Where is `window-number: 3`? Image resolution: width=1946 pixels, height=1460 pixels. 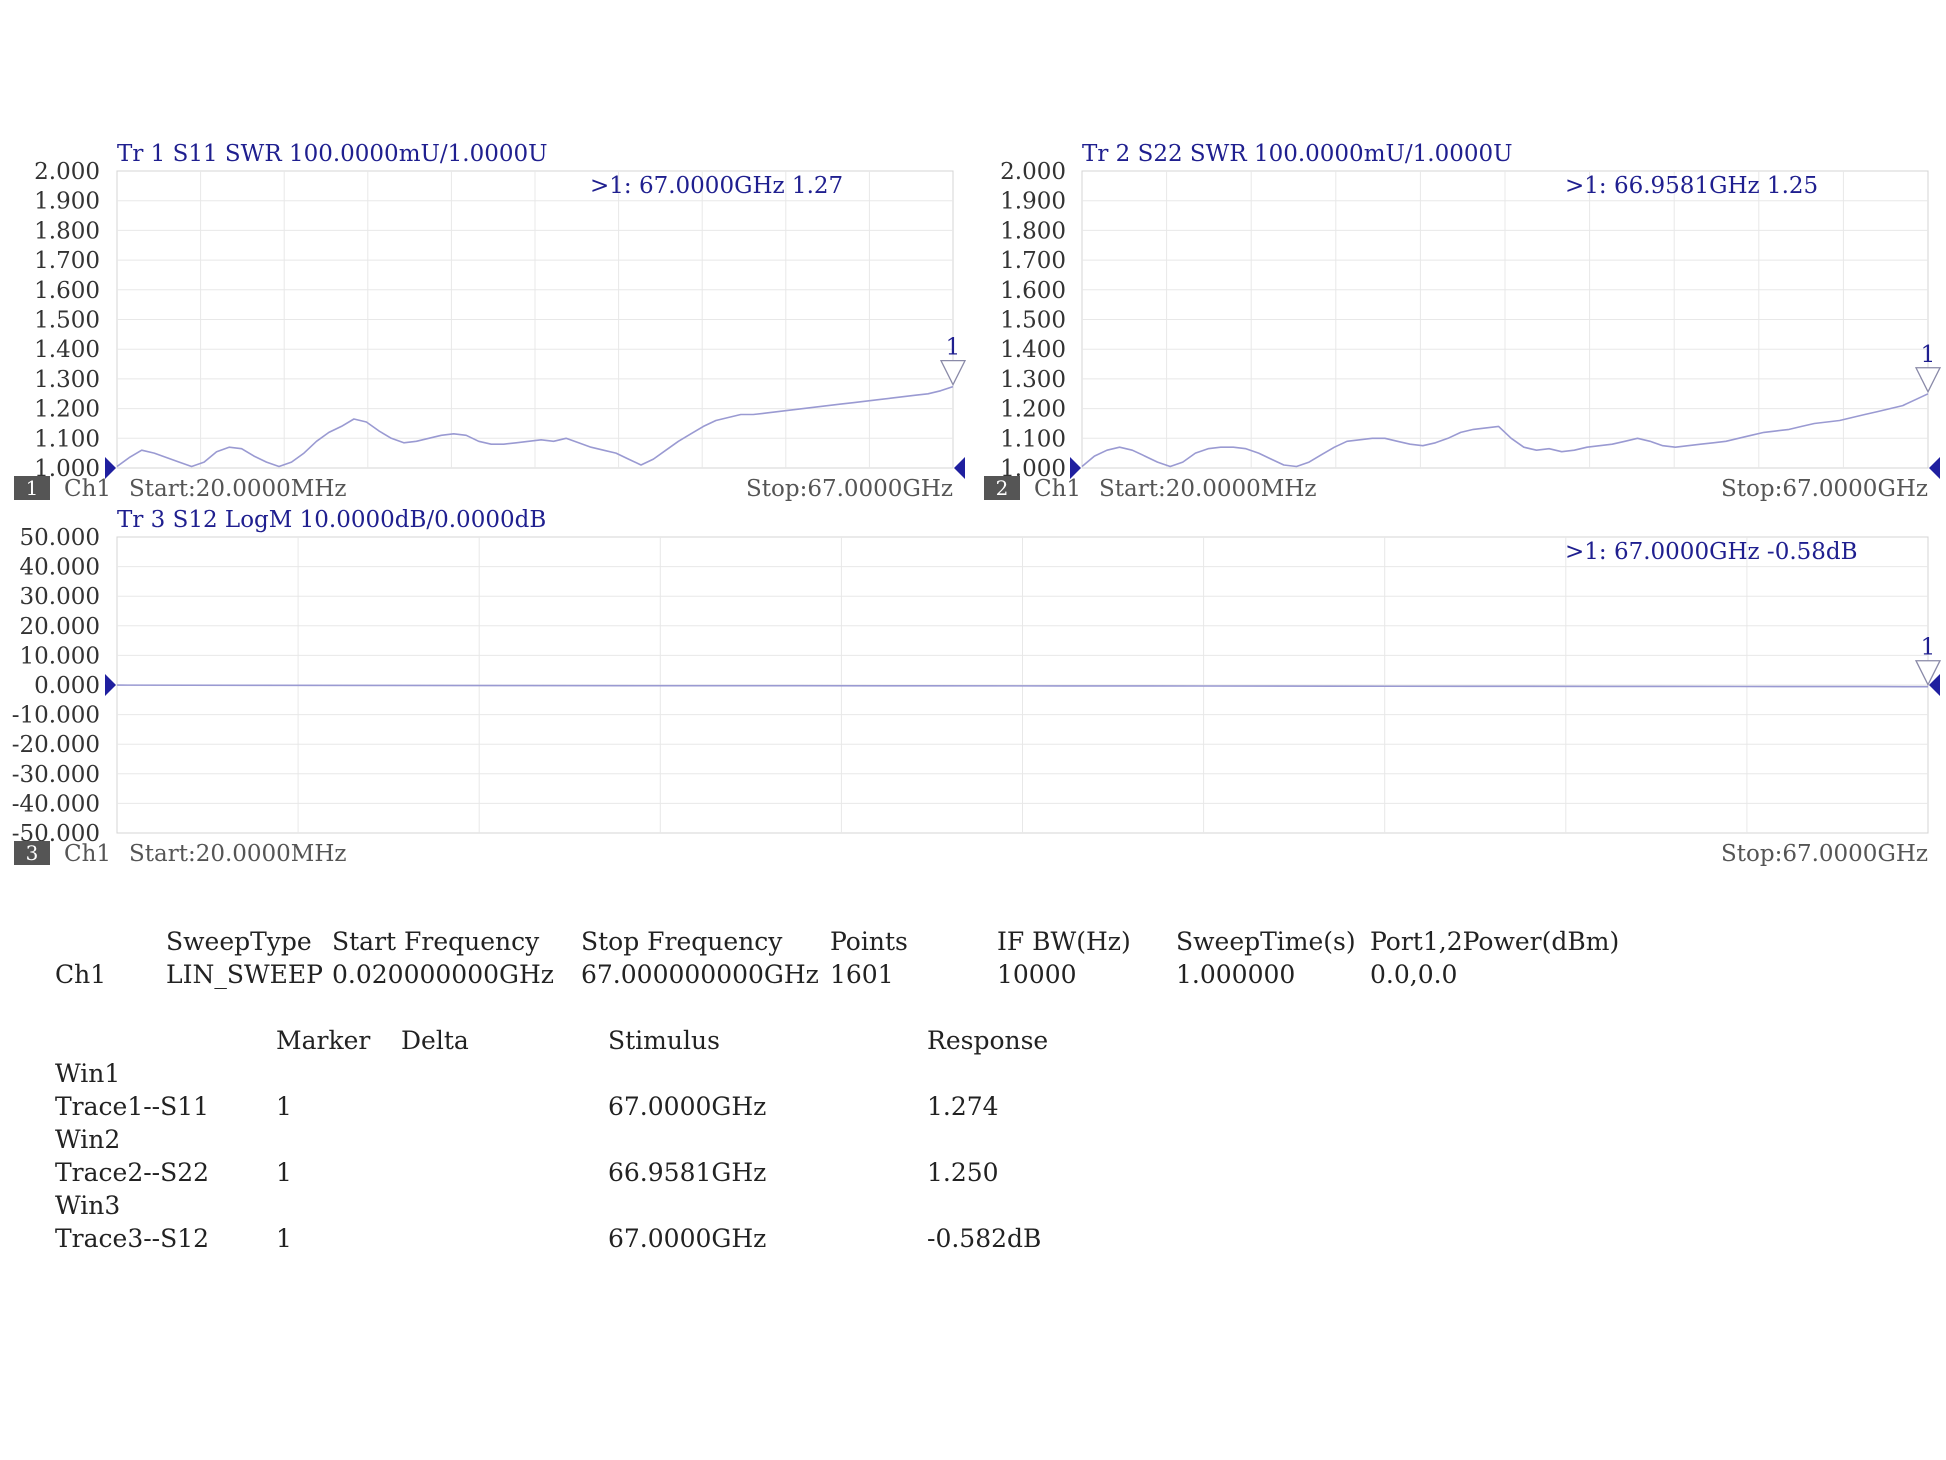 window-number: 3 is located at coordinates (32, 853).